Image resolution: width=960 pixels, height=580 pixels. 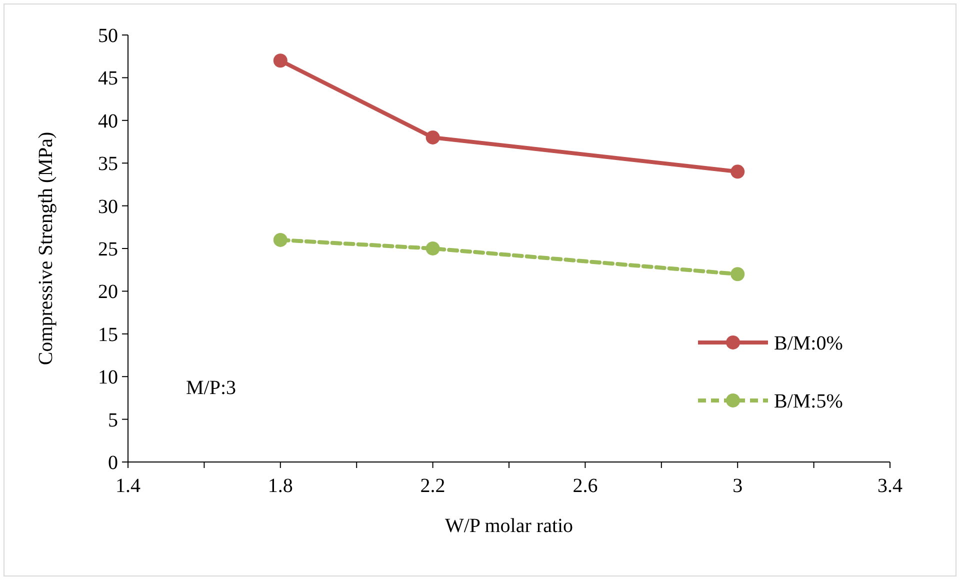 I want to click on y-tick-label: 30, so click(x=108, y=207).